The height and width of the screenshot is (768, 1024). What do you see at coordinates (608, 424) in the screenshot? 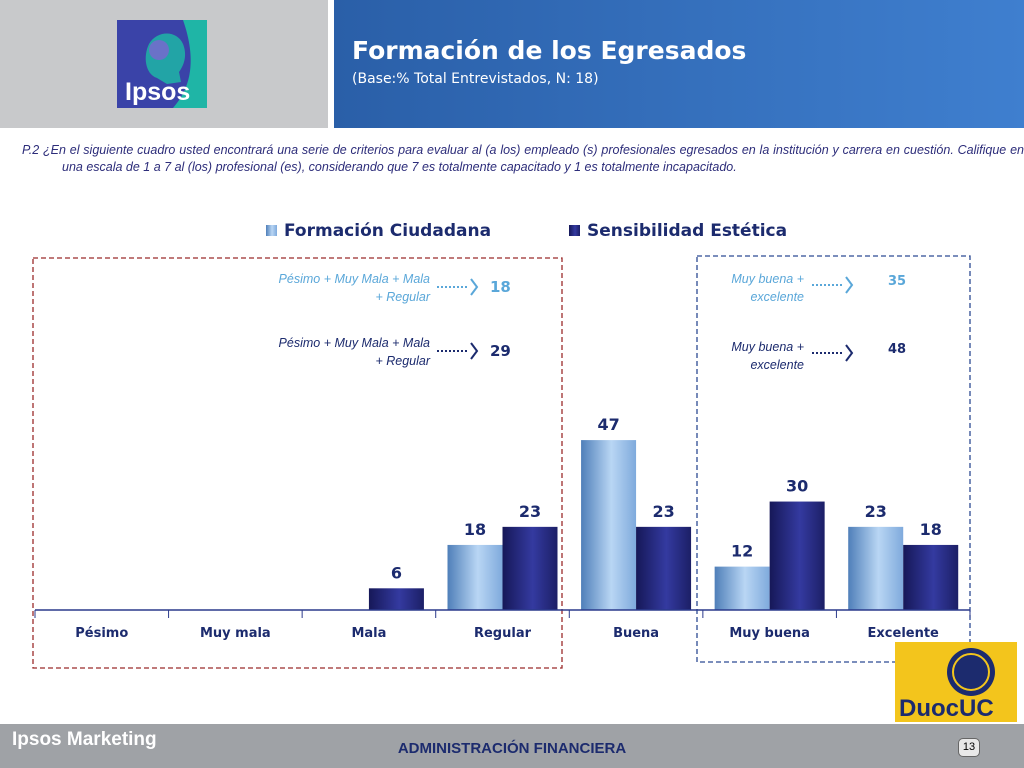
I see `bar-value-label: 47` at bounding box center [608, 424].